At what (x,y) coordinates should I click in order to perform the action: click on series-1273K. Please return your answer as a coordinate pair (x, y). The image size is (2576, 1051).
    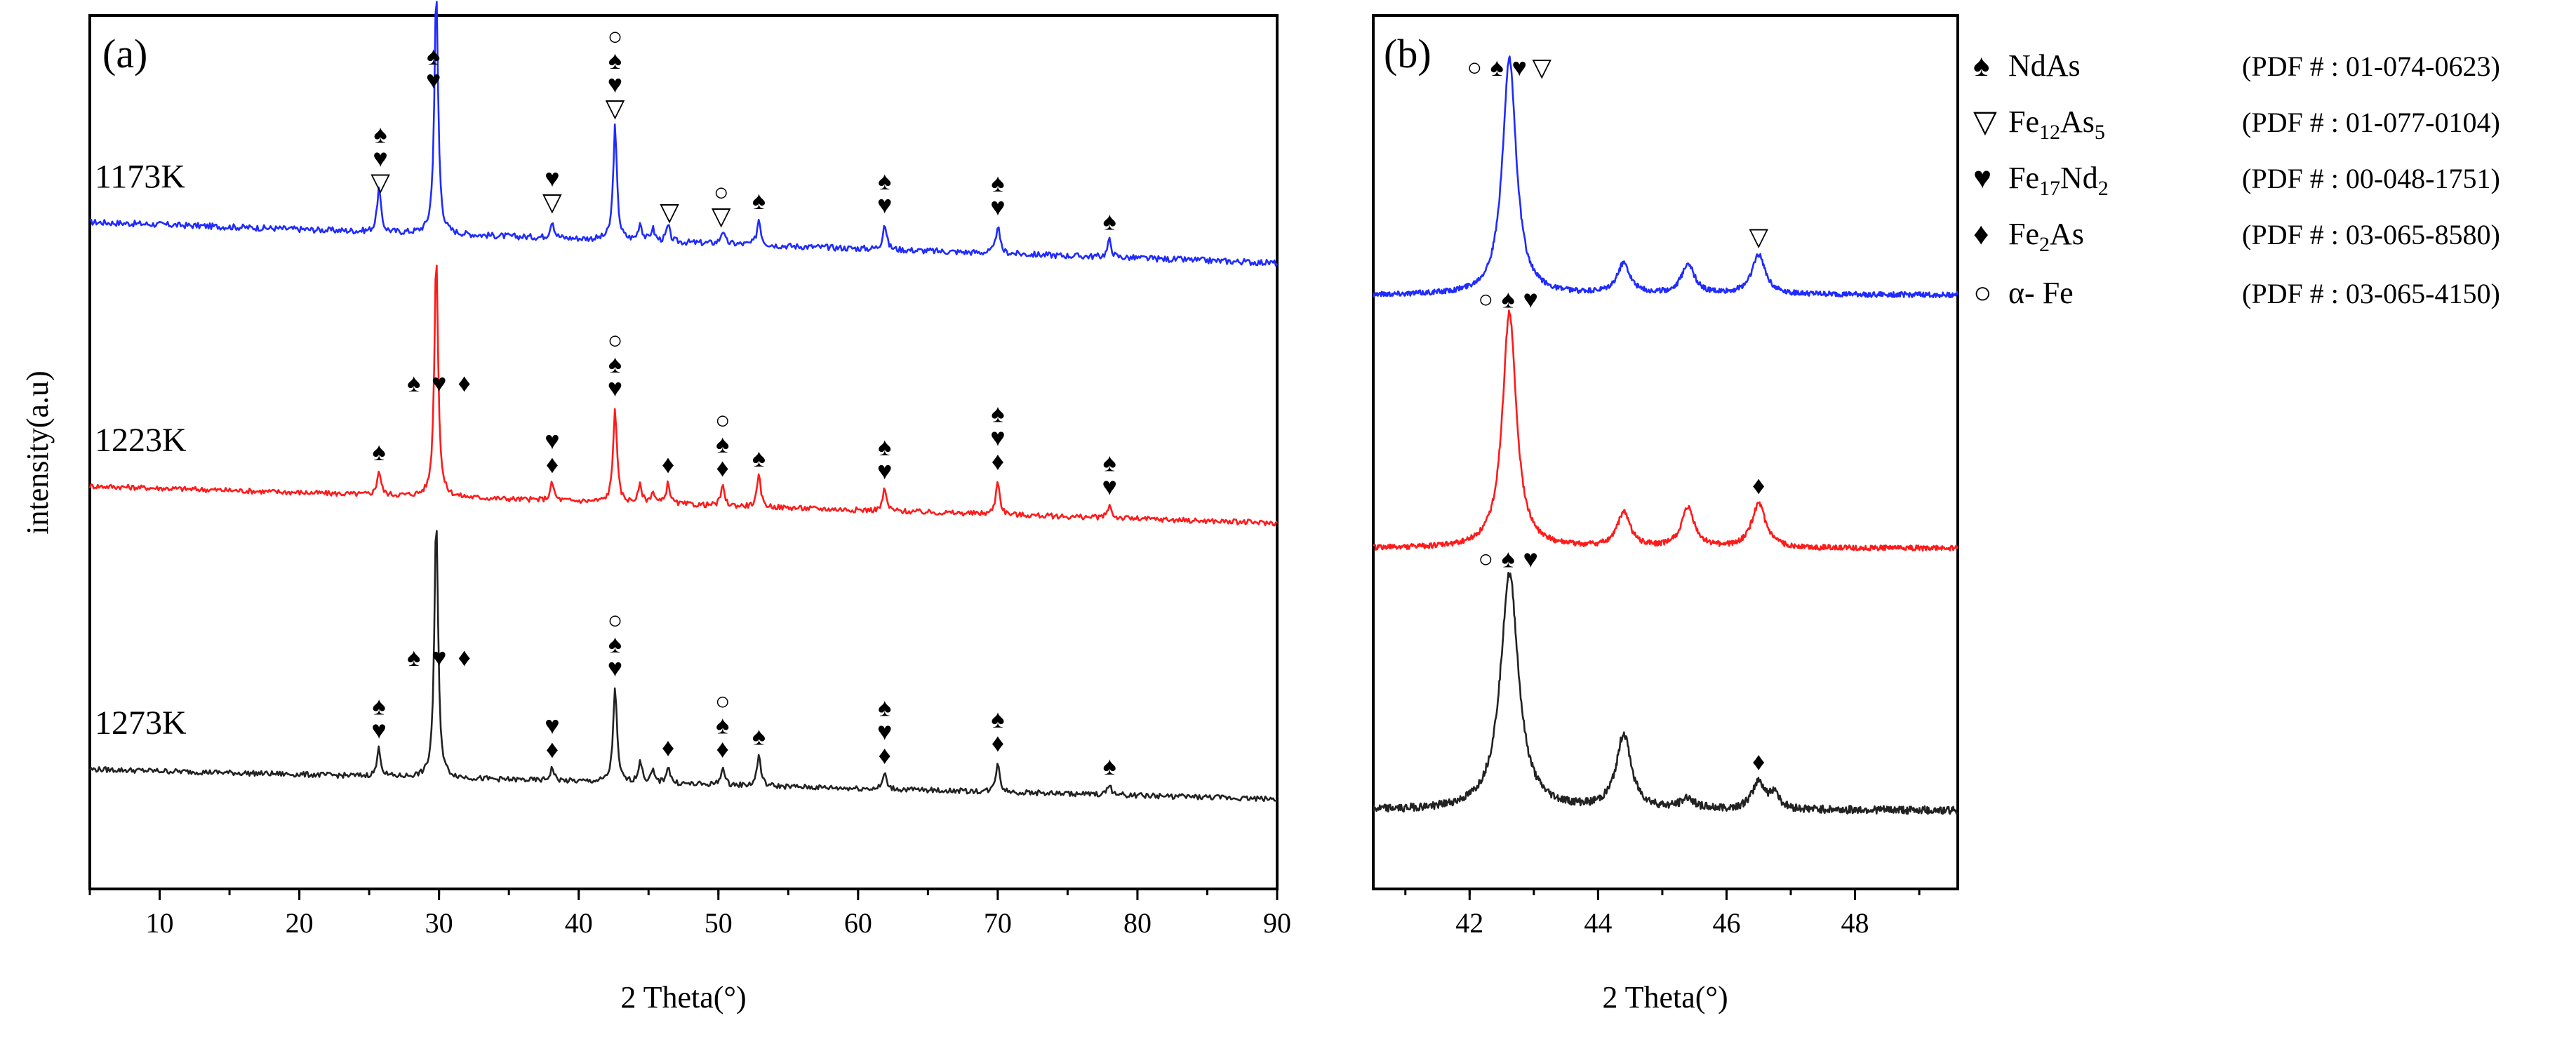
    Looking at the image, I should click on (683, 666).